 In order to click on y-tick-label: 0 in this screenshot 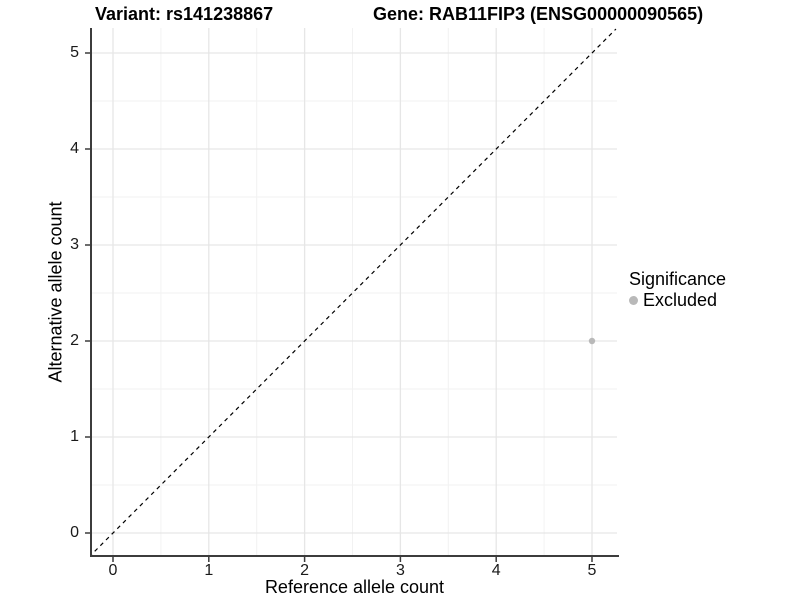, I will do `click(74, 532)`.